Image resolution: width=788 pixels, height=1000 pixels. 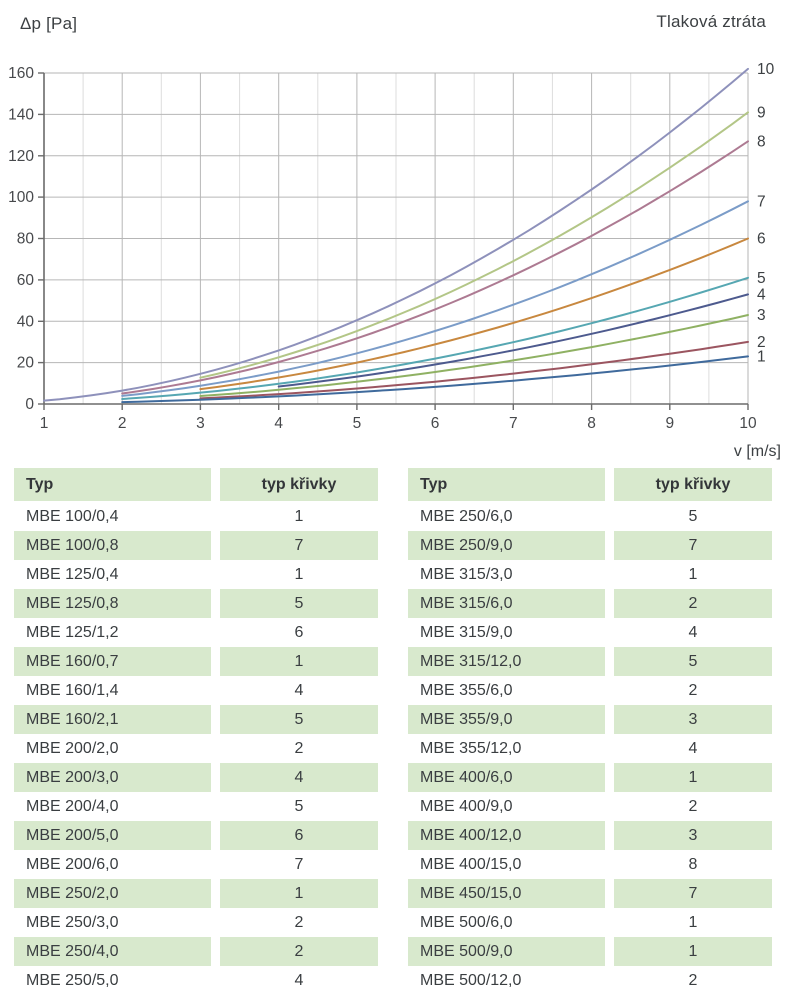 What do you see at coordinates (506, 835) in the screenshot?
I see `type-cell: MBE 400/12,0` at bounding box center [506, 835].